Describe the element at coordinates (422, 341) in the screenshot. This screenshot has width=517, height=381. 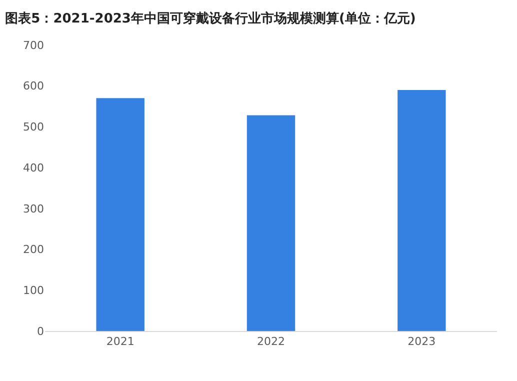
I see `x-tick-label: 2023` at that location.